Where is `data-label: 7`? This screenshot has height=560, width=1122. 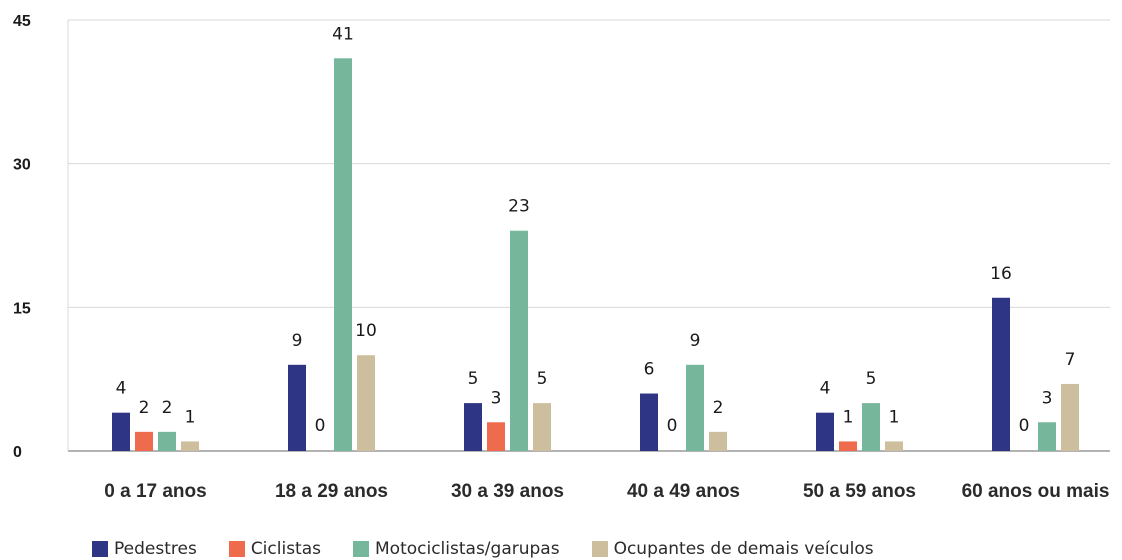
data-label: 7 is located at coordinates (1070, 360).